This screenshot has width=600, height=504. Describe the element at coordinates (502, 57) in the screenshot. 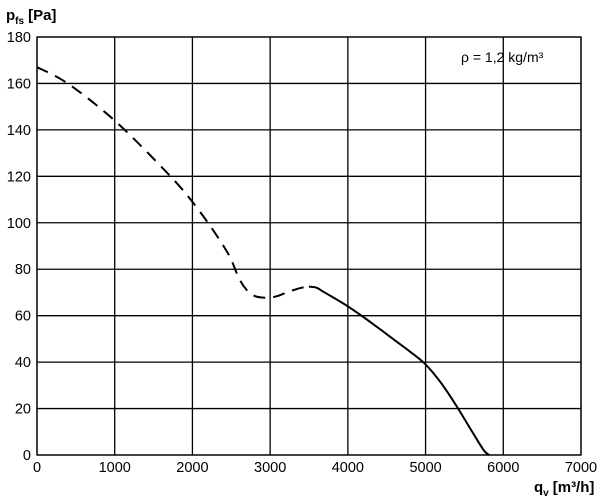

I see `air-density-annotation: ρ = 1,2 kg/m³` at that location.